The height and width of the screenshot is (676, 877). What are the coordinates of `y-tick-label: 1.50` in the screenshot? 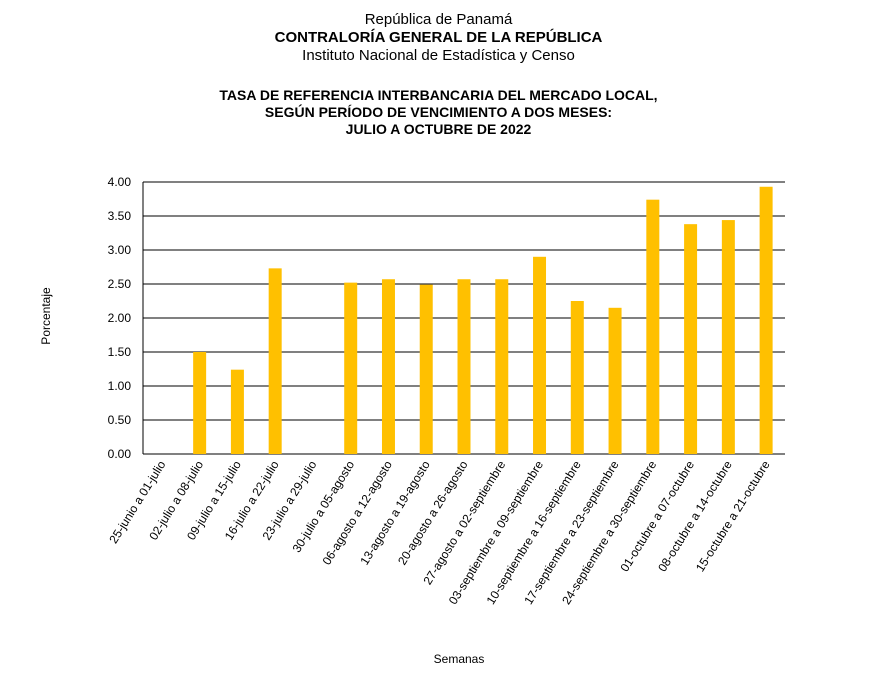 It's located at (120, 352).